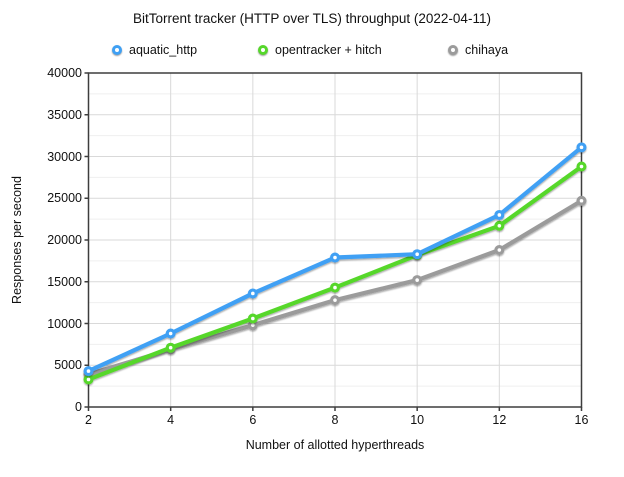  I want to click on x-tick-label: 8, so click(335, 420).